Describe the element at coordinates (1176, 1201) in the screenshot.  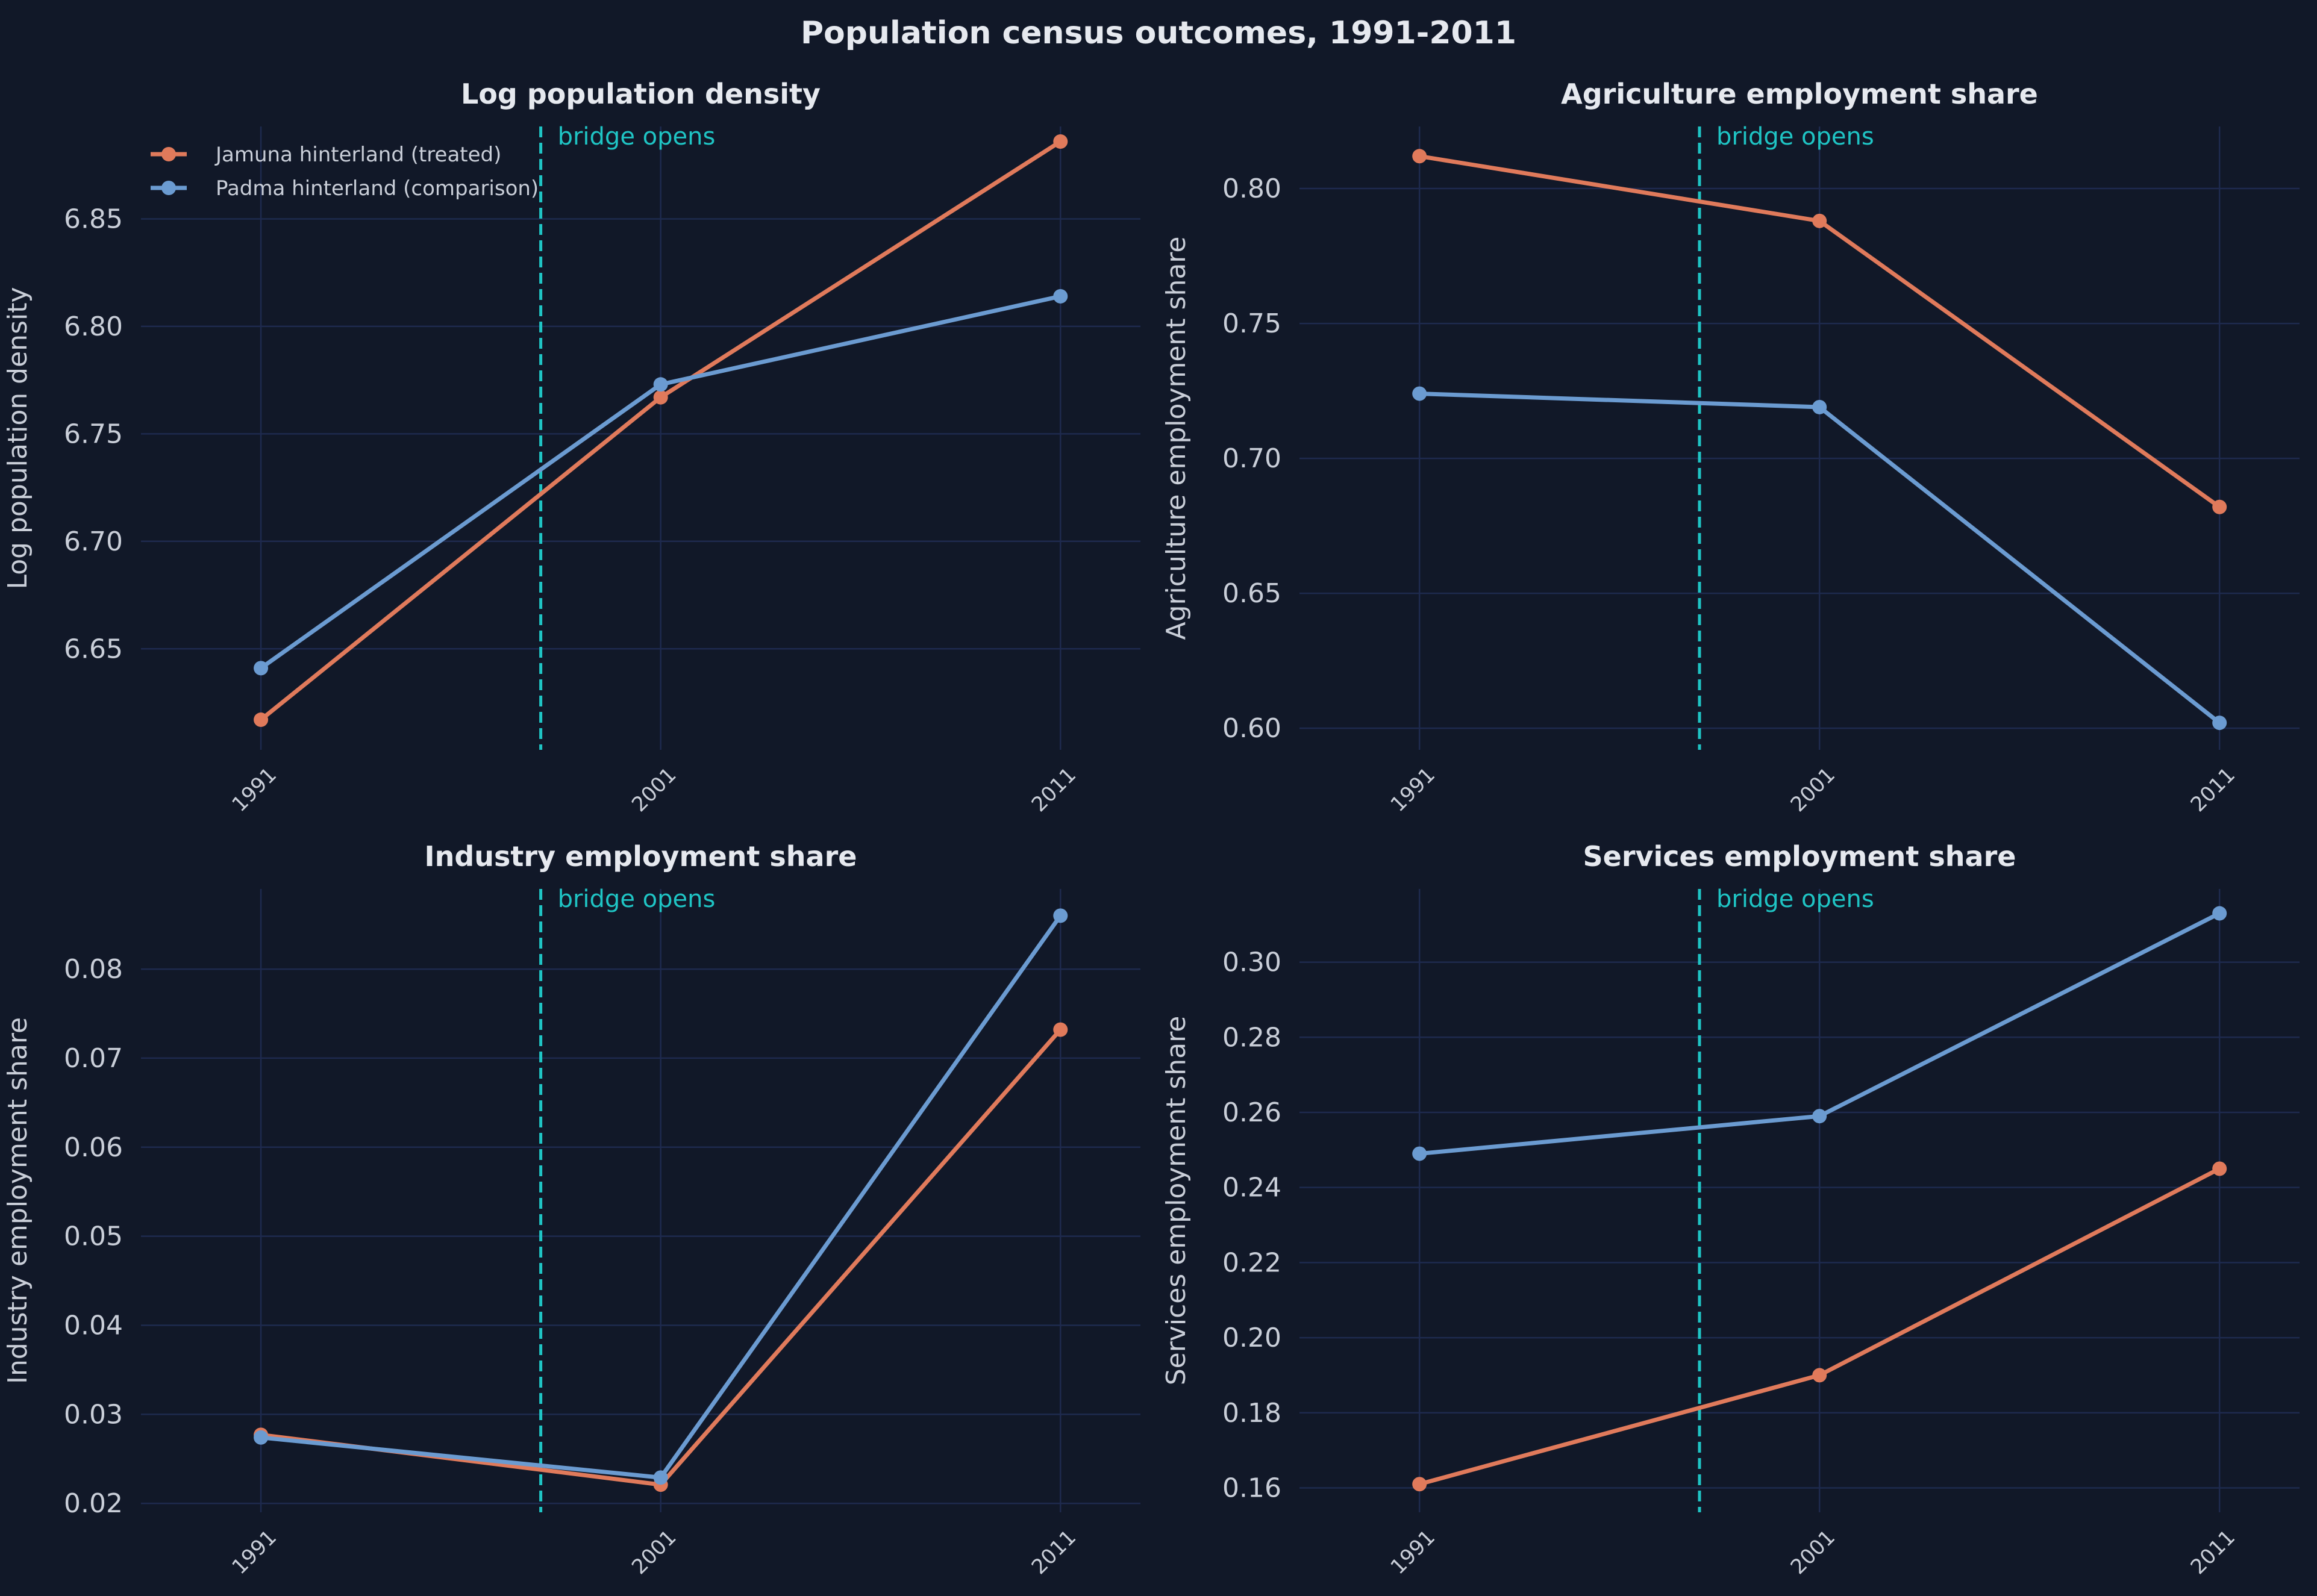
I see `y-axis-label: Services employment share` at that location.